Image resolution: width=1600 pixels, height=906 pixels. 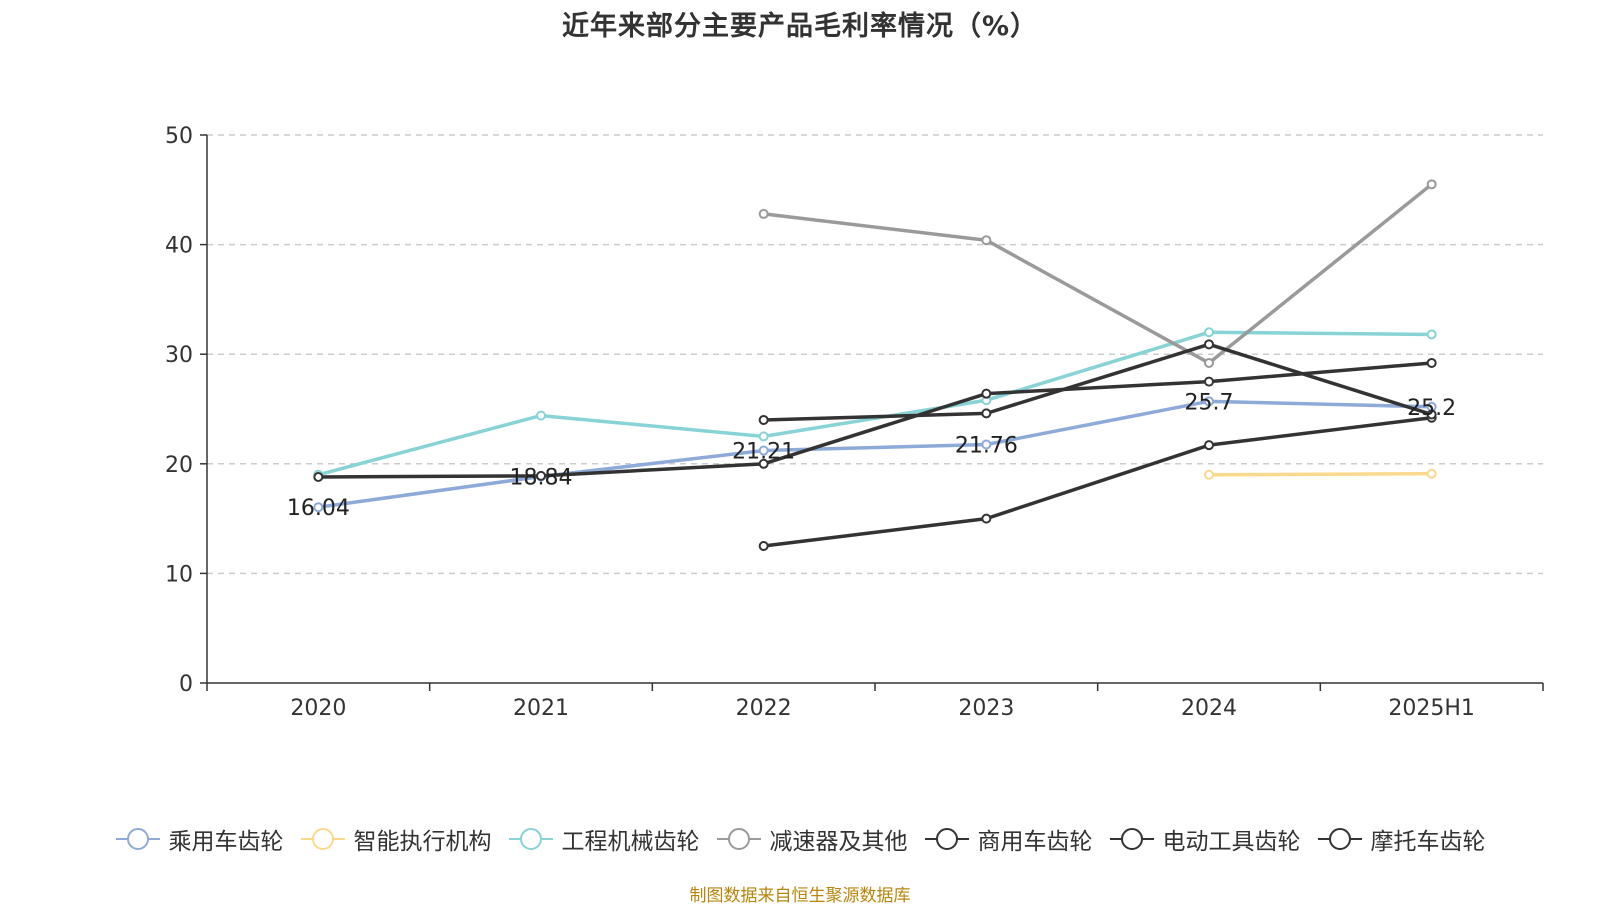 What do you see at coordinates (1431, 408) in the screenshot?
I see `data-label: 25.2` at bounding box center [1431, 408].